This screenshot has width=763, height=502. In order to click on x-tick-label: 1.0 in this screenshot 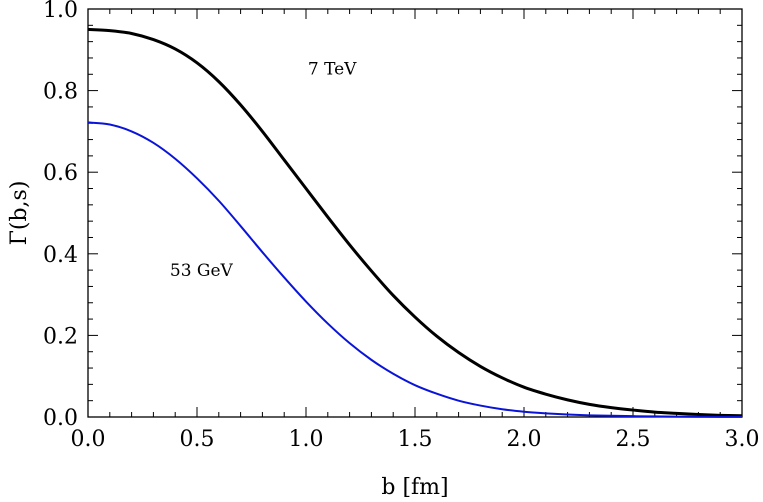, I will do `click(306, 439)`.